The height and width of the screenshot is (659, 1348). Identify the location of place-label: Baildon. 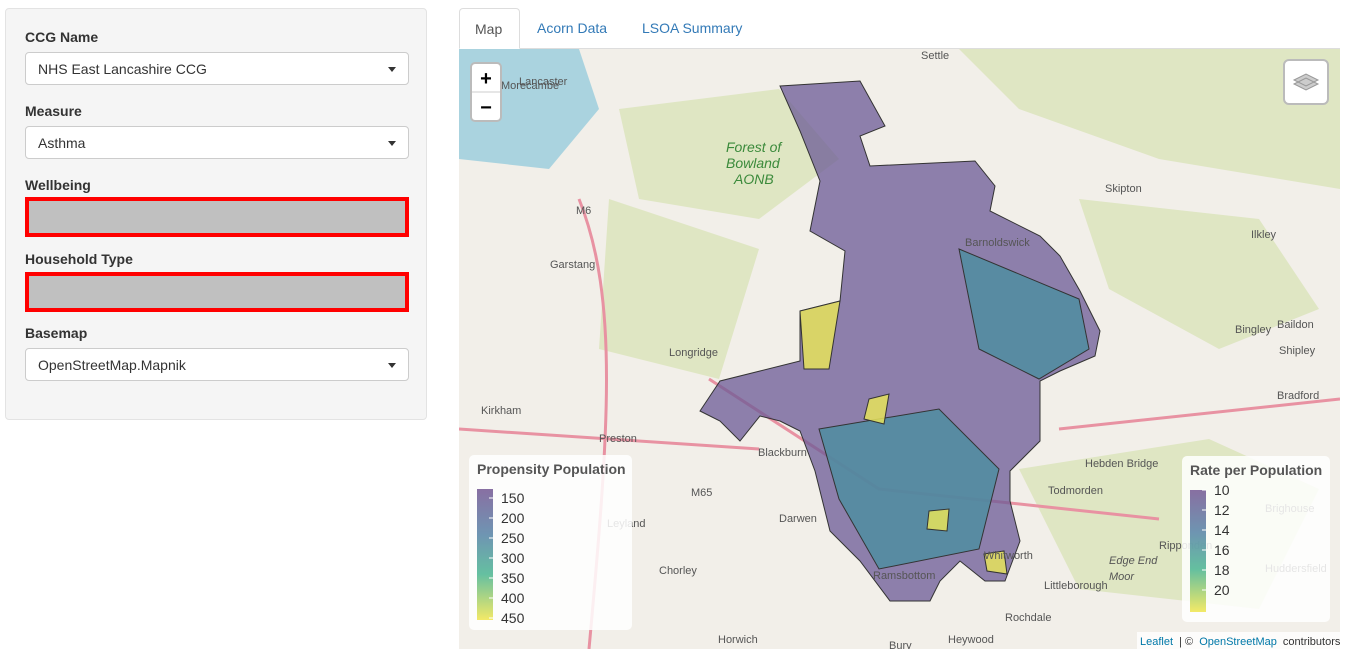
(1295, 325).